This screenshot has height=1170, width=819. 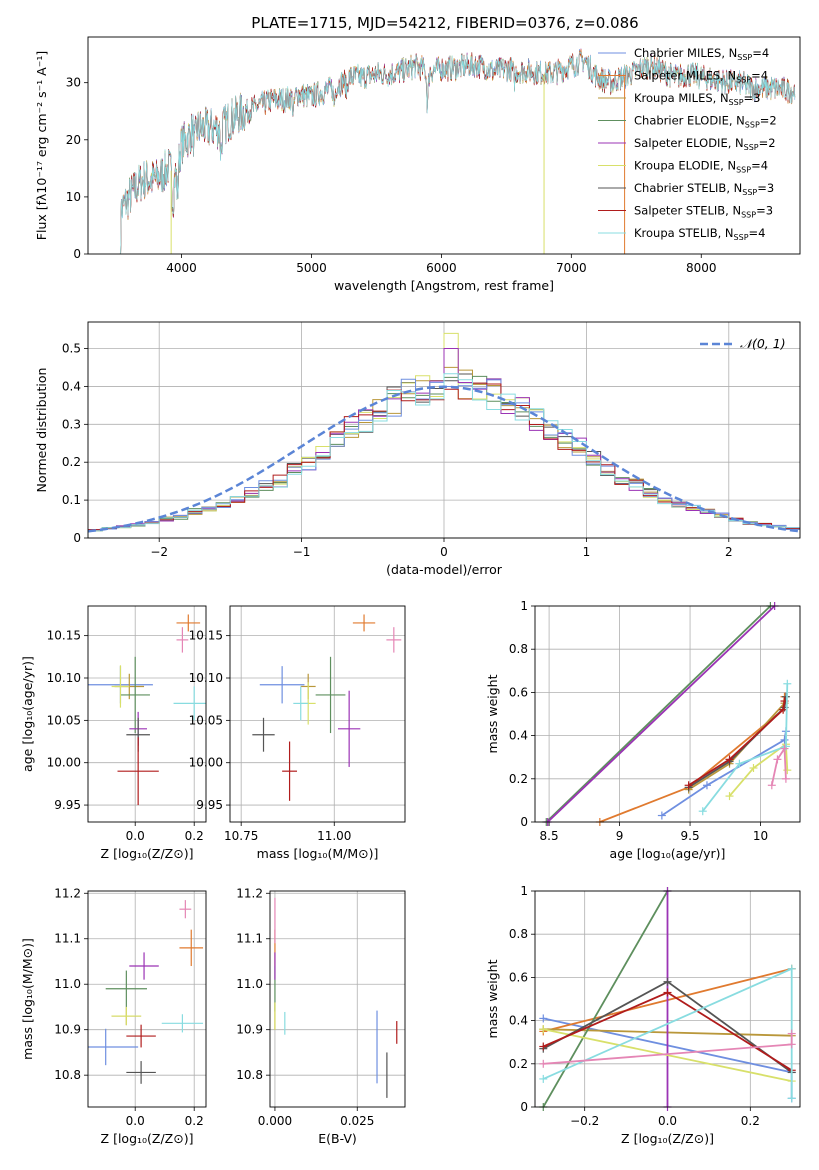 What do you see at coordinates (71, 349) in the screenshot?
I see `y-tick-label: 0.5` at bounding box center [71, 349].